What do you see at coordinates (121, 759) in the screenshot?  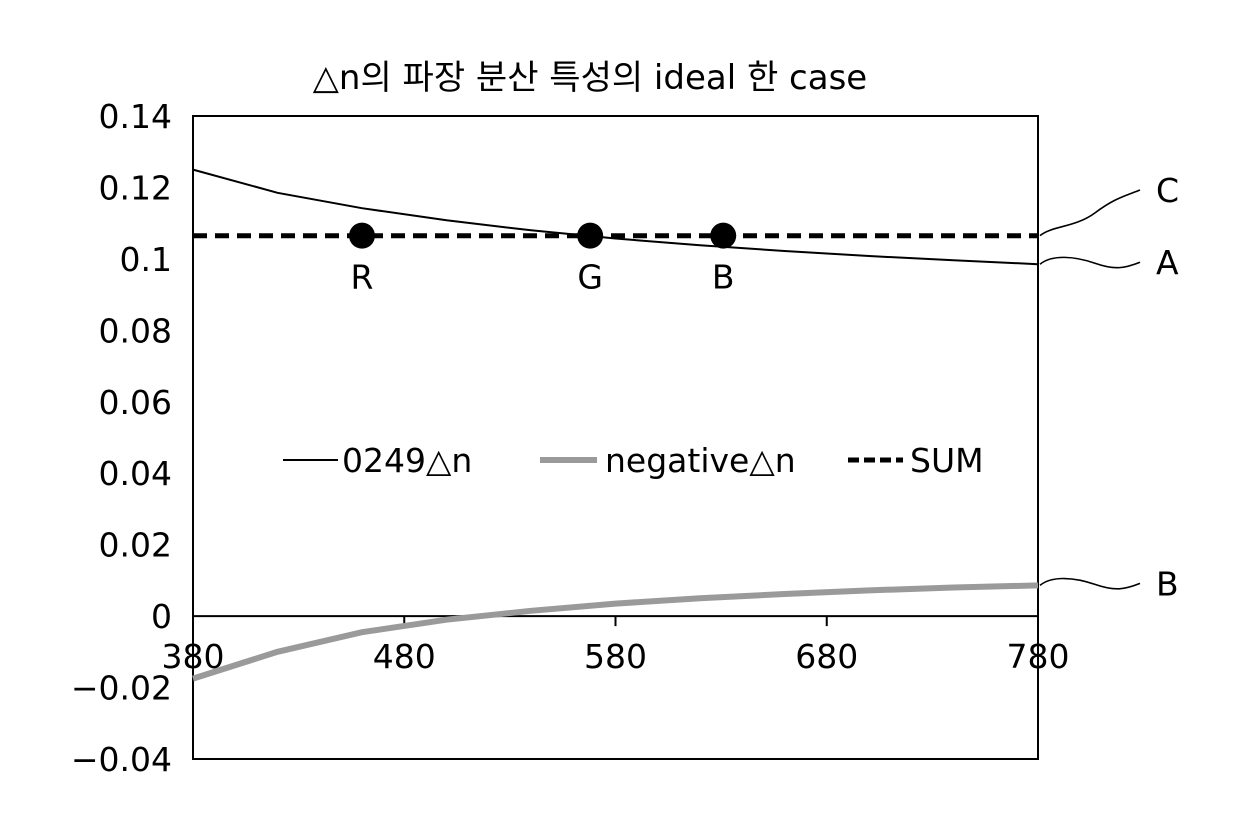 I see `y-tick-label: −0.04` at bounding box center [121, 759].